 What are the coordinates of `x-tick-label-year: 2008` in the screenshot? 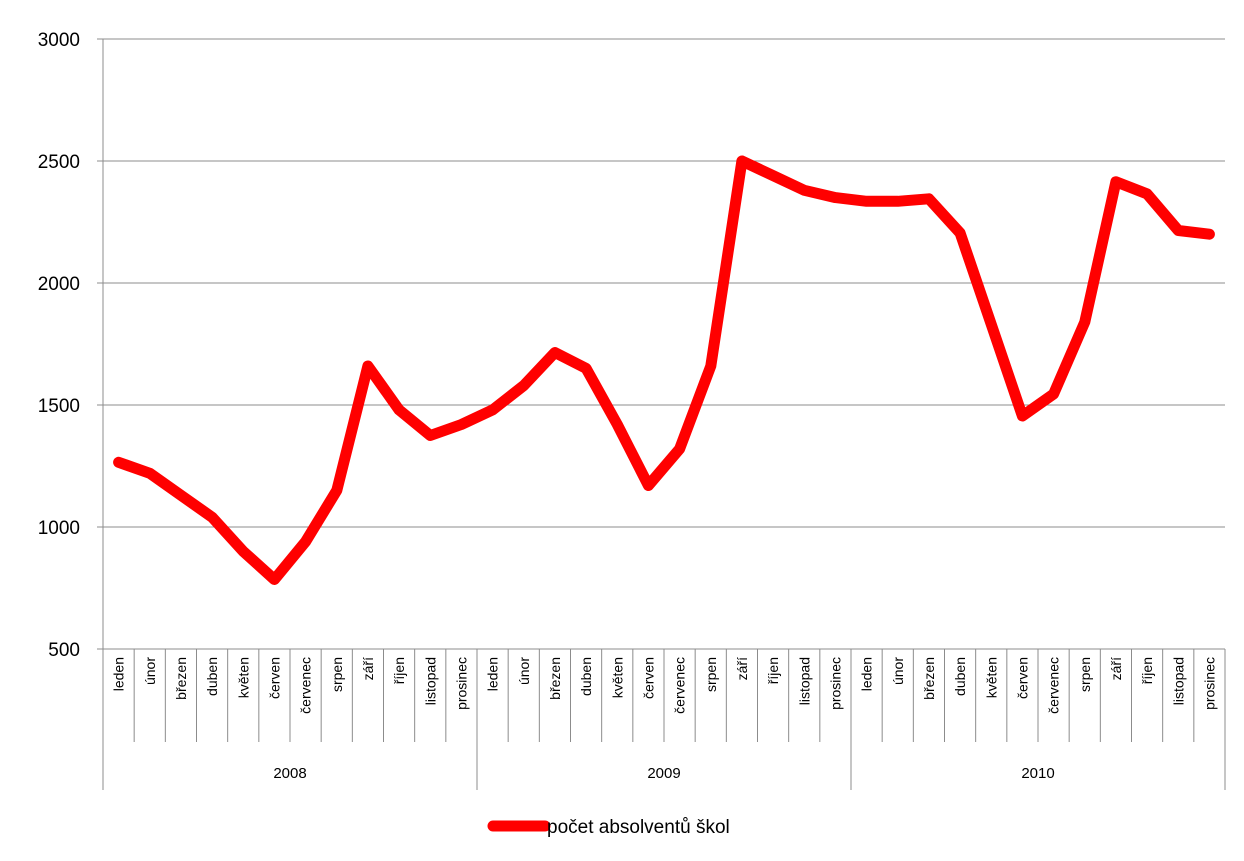 It's located at (289, 773).